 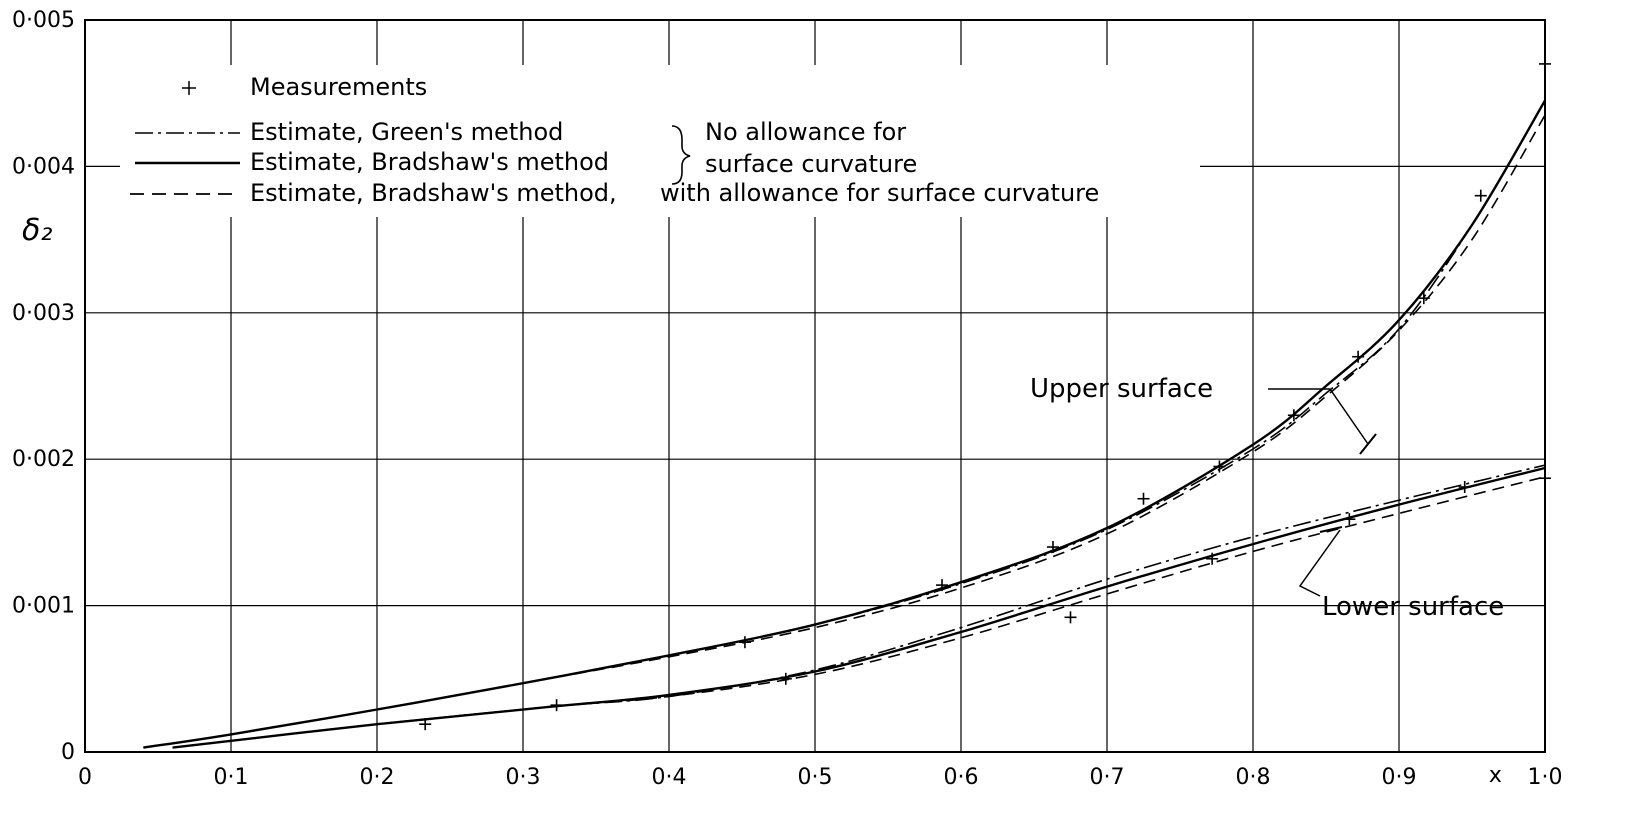 I want to click on x-tick-label: 0·8, so click(x=1253, y=777).